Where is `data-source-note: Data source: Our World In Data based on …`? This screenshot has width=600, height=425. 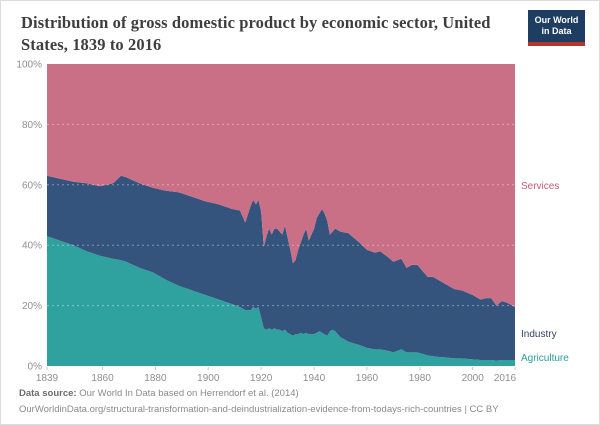
data-source-note: Data source: Our World In Data based on … is located at coordinates (259, 394).